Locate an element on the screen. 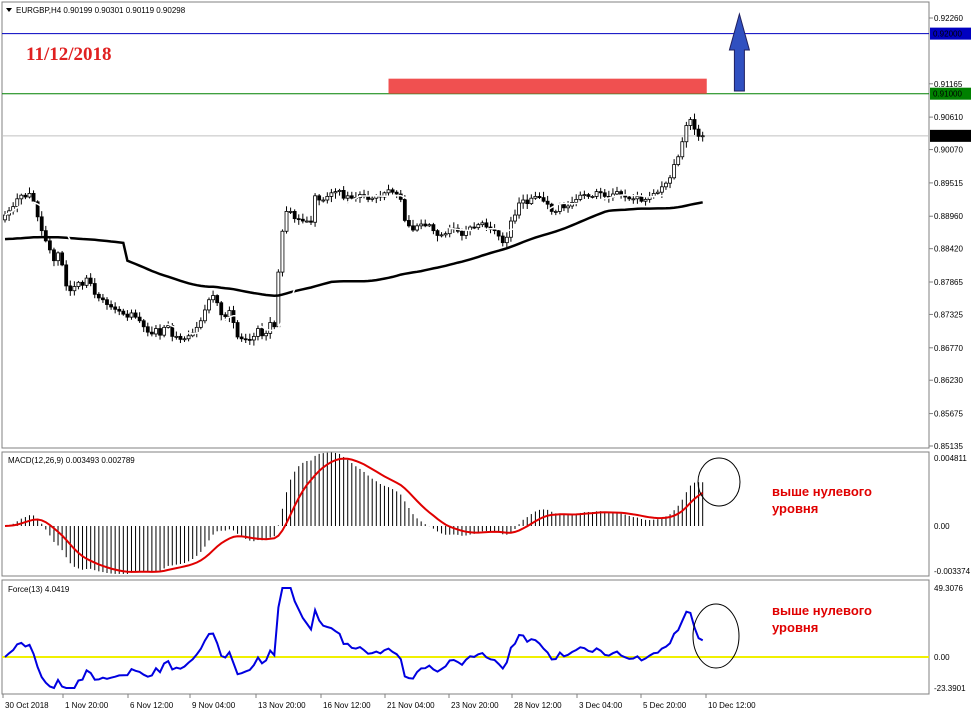  time-tick-label: 23 Nov 20:00 is located at coordinates (475, 705).